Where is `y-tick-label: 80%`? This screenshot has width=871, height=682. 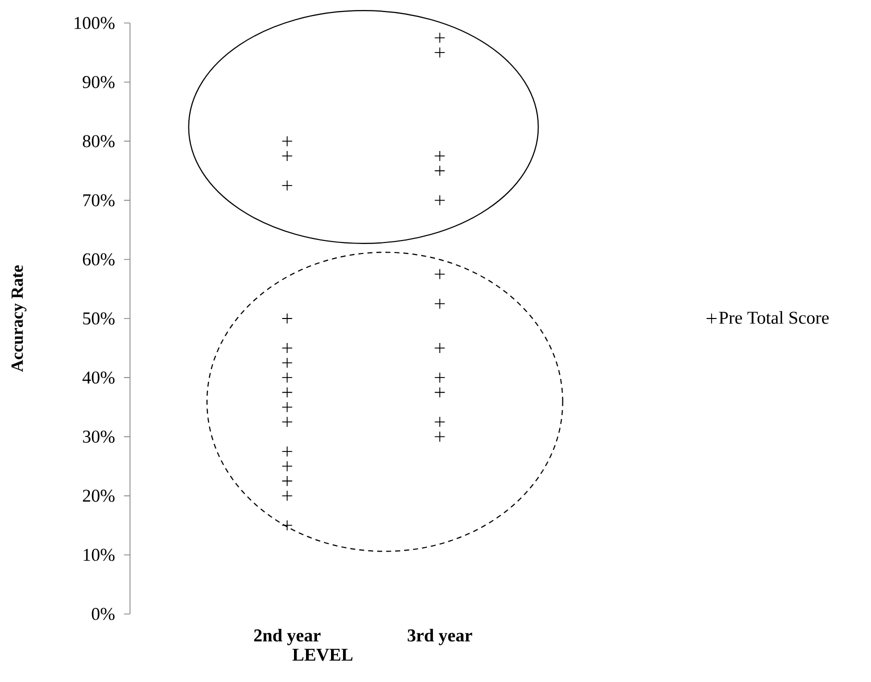
y-tick-label: 80% is located at coordinates (98, 141).